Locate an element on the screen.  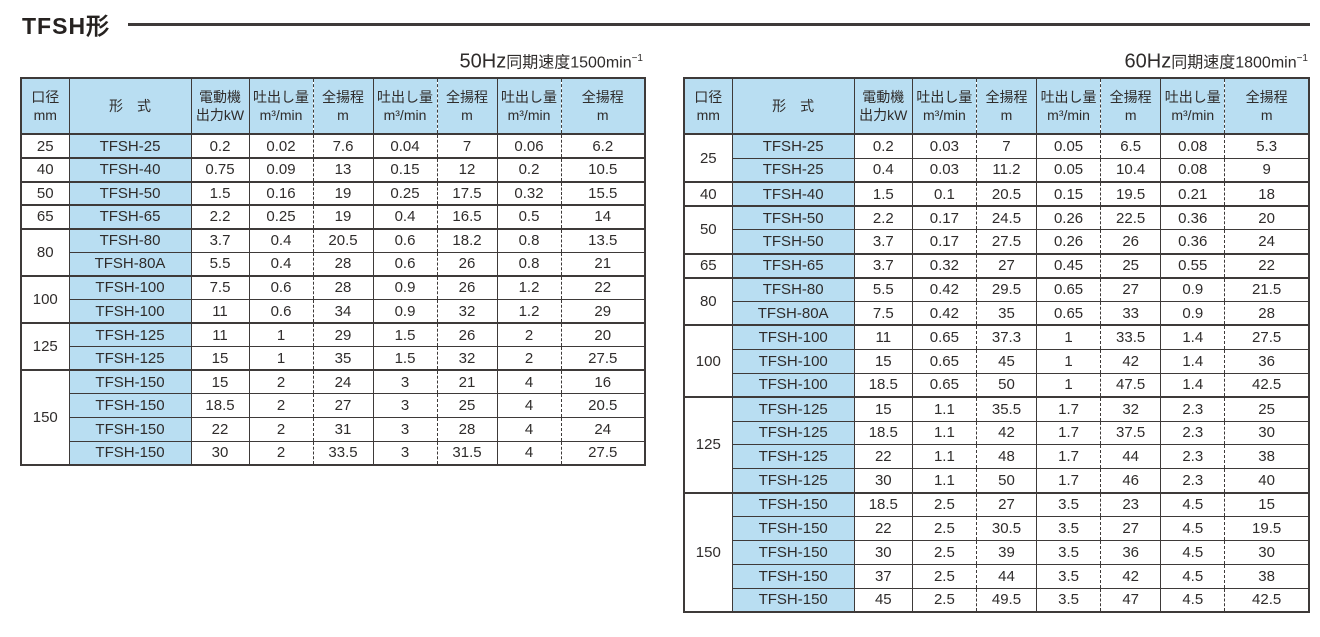
value-cell: 3 is located at coordinates (405, 429).